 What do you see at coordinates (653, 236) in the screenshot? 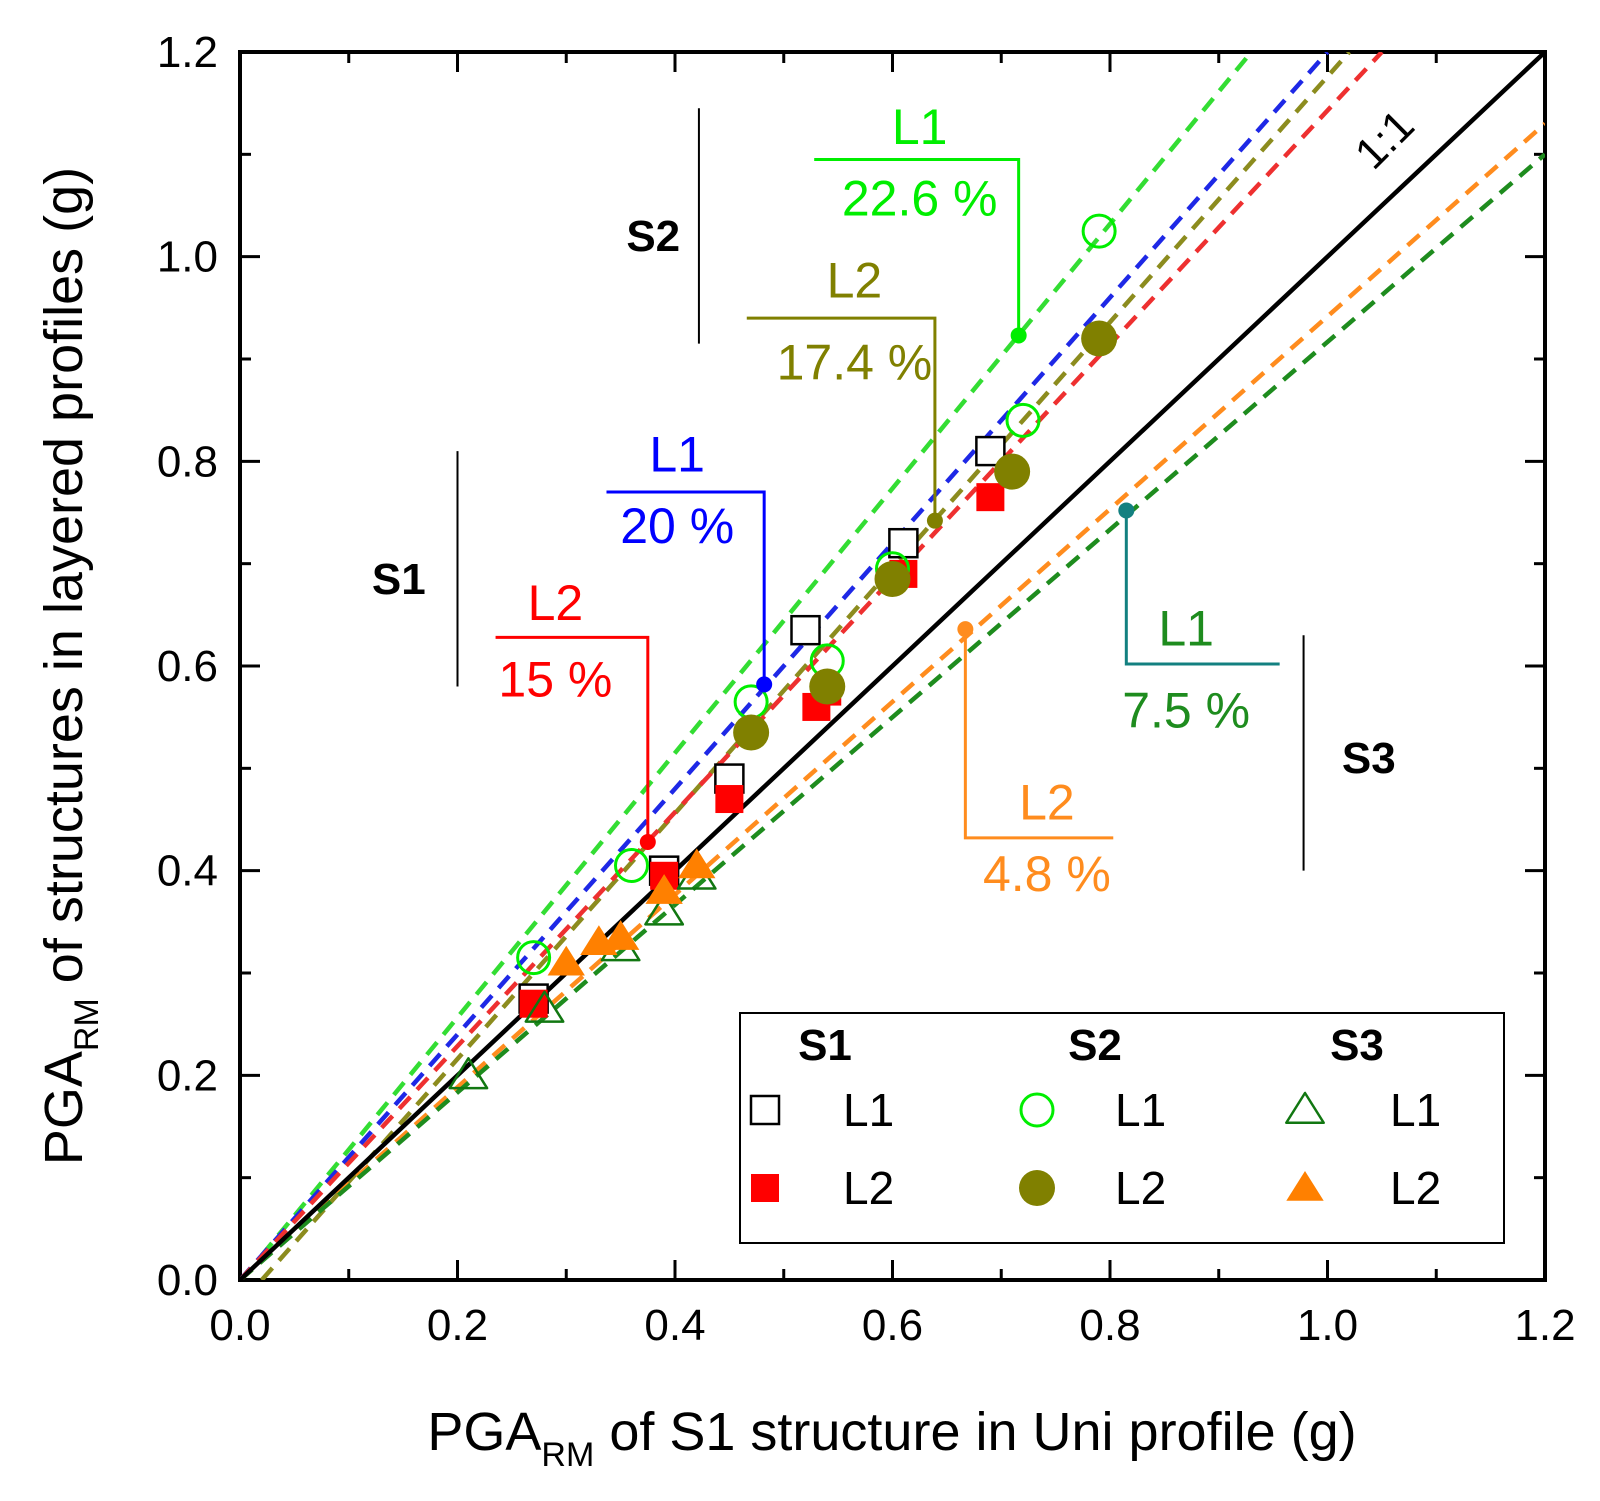
I see `group-label-s2: S2` at bounding box center [653, 236].